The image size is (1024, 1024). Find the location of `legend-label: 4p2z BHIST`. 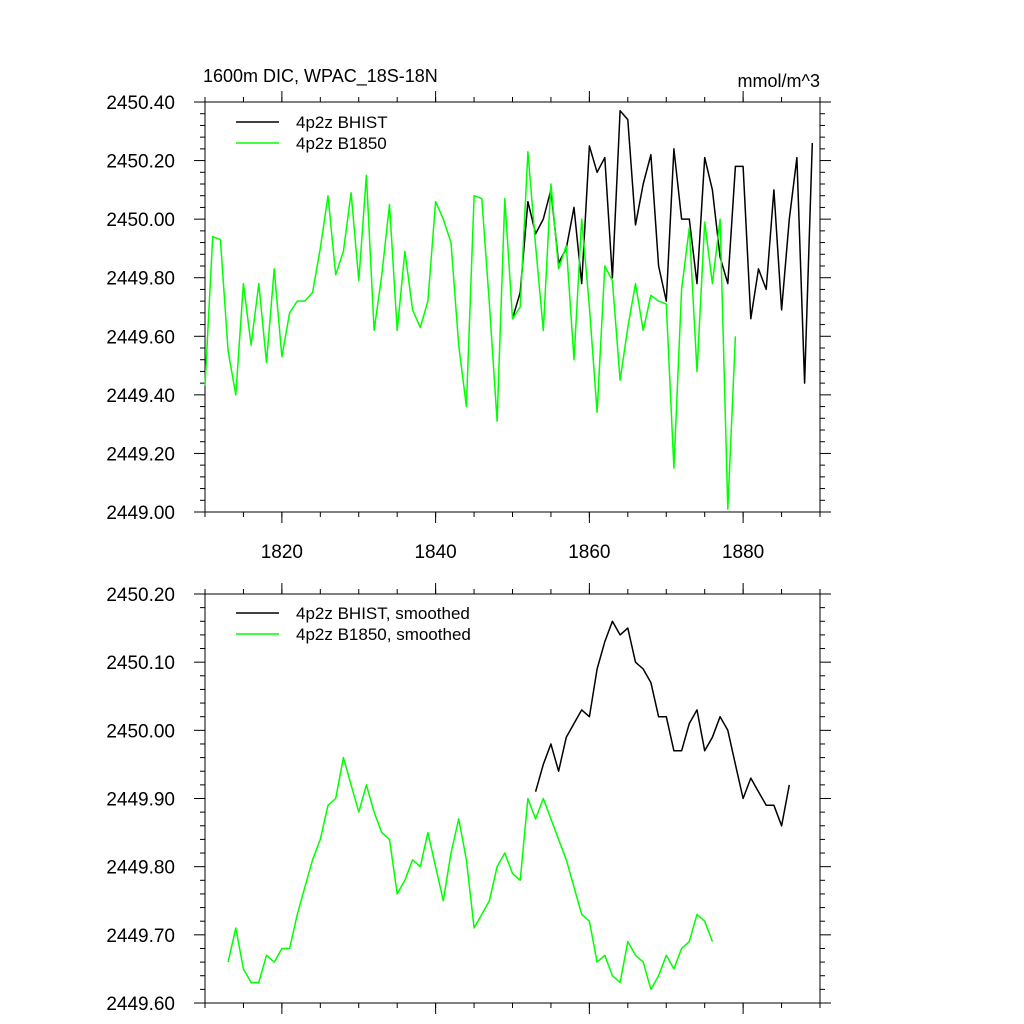

legend-label: 4p2z BHIST is located at coordinates (342, 122).